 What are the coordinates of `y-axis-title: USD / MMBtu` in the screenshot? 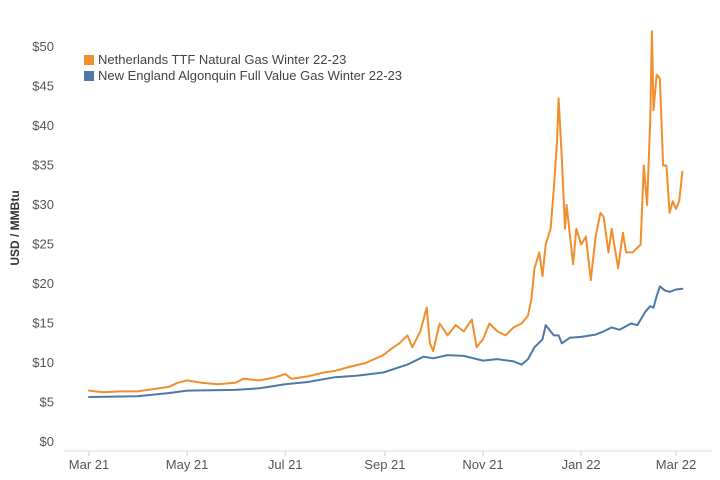 It's located at (15, 227).